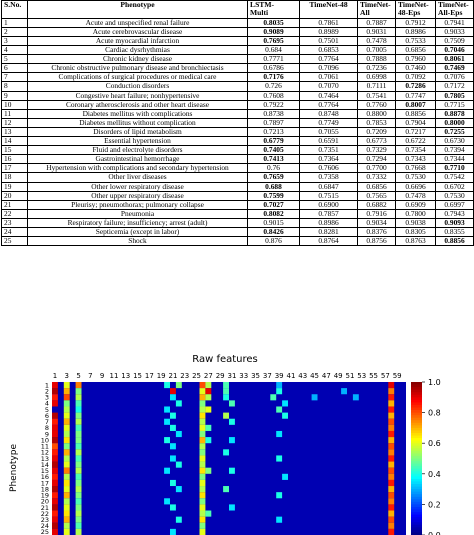 The width and height of the screenshot is (474, 535). I want to click on phenotype-cell: Conduction disorders, so click(137, 86).